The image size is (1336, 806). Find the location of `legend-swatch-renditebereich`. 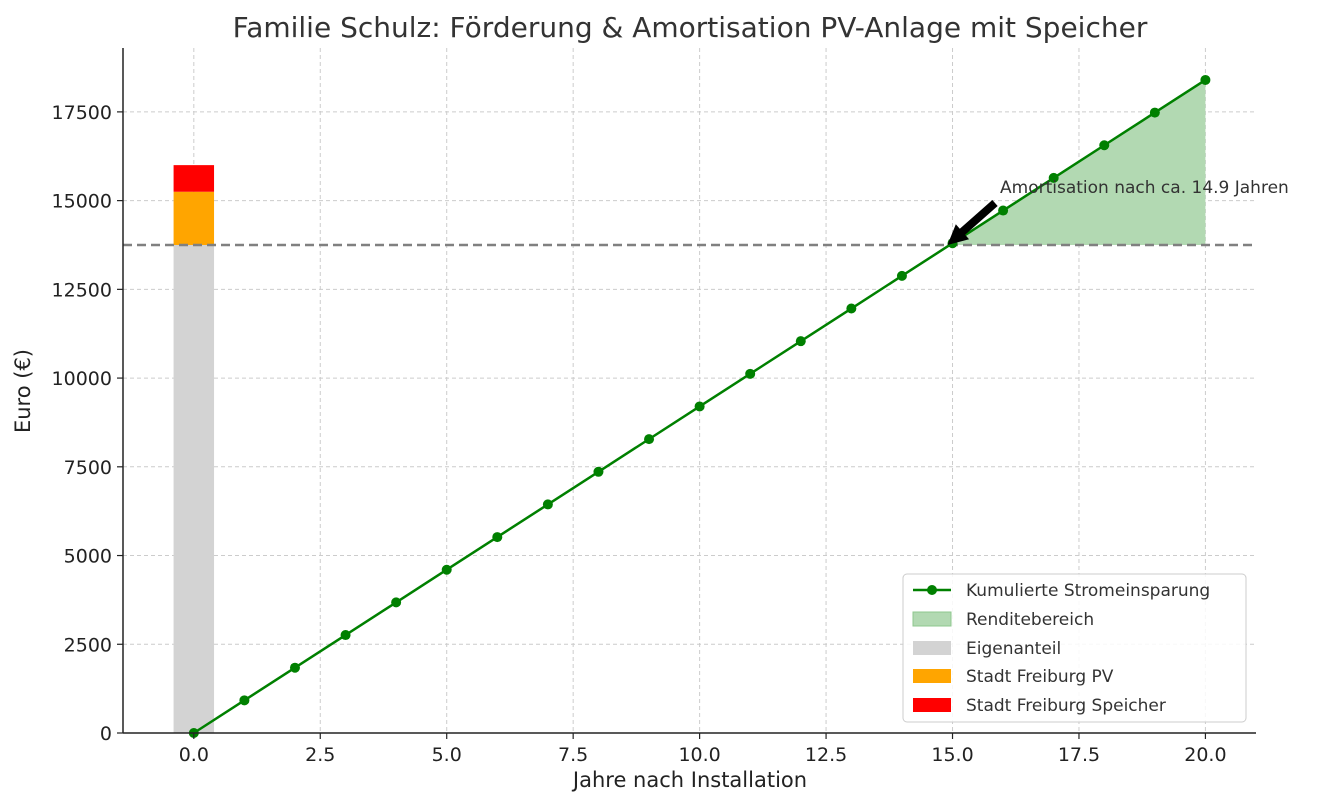

legend-swatch-renditebereich is located at coordinates (932, 619).